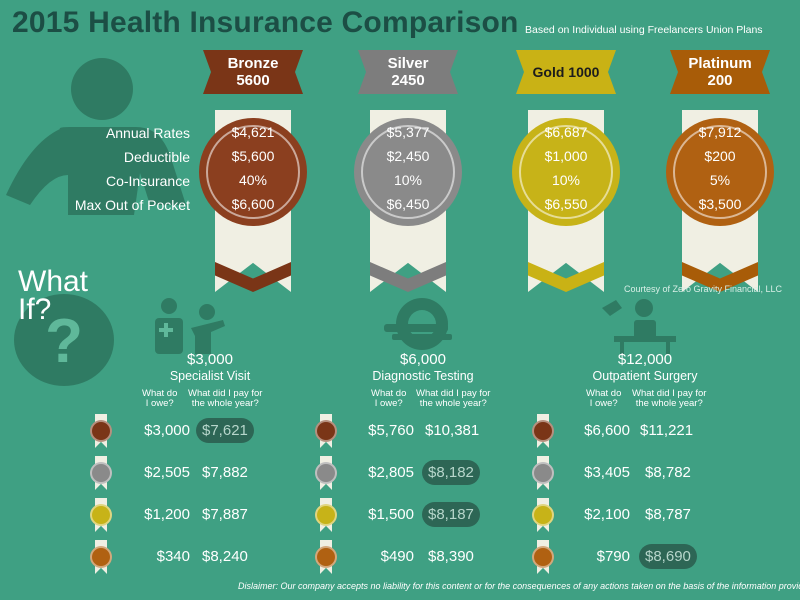 Image resolution: width=800 pixels, height=600 pixels. I want to click on scenario-2-silver-owe: $2,805, so click(391, 472).